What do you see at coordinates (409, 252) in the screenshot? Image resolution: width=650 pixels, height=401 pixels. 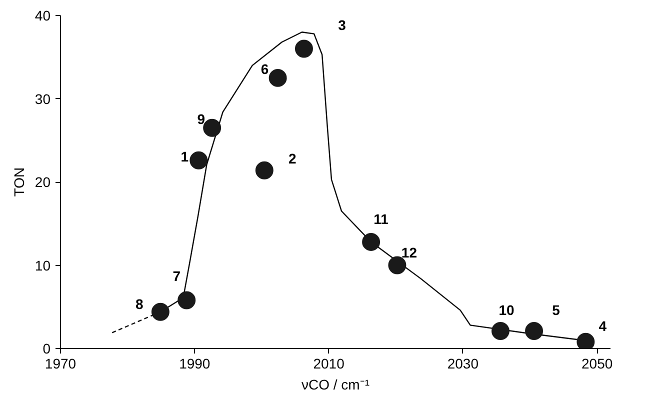 I see `annotation: 12` at bounding box center [409, 252].